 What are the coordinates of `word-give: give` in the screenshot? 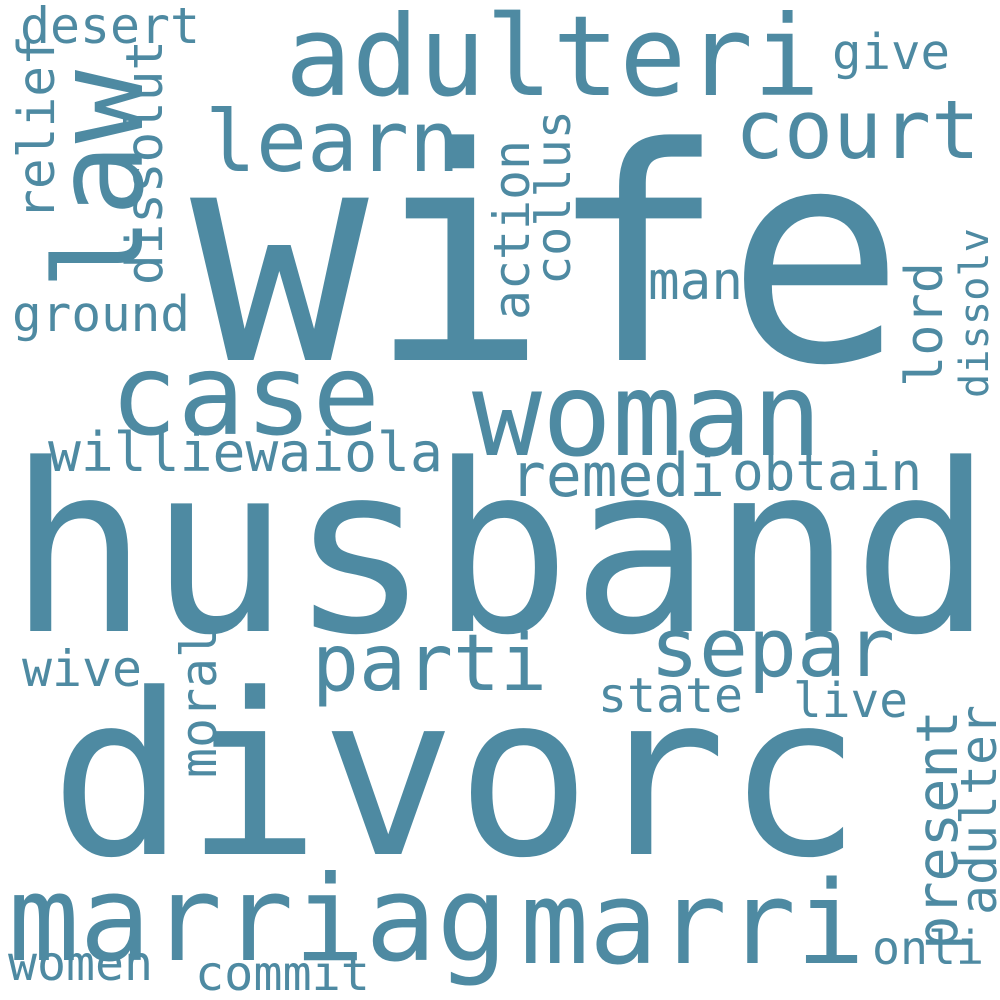 It's located at (891, 52).